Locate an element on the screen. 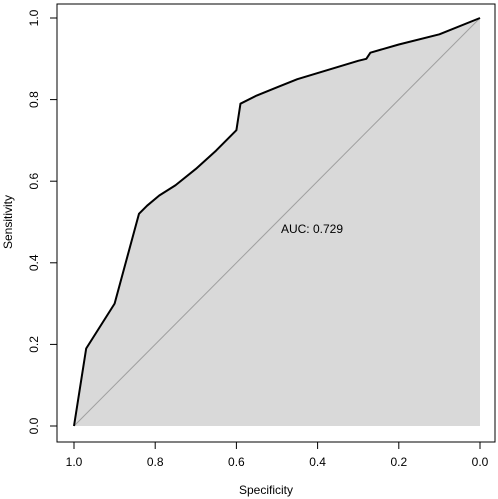  y-tick-label: 0.0 is located at coordinates (34, 425).